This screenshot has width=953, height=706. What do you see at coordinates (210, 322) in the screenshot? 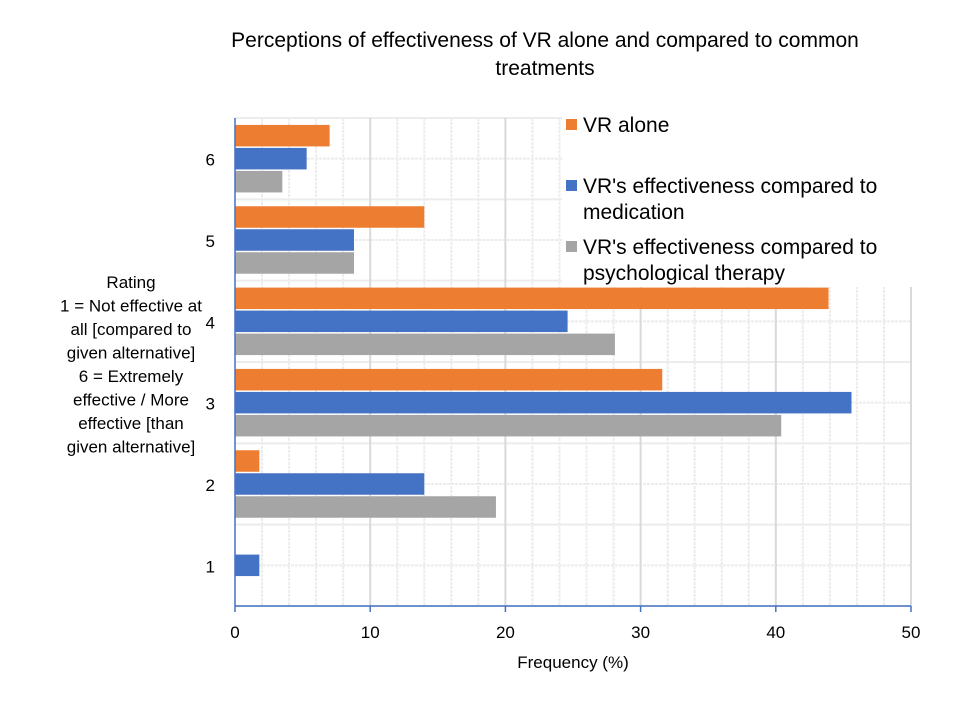
I see `y-tick-label: 4` at bounding box center [210, 322].